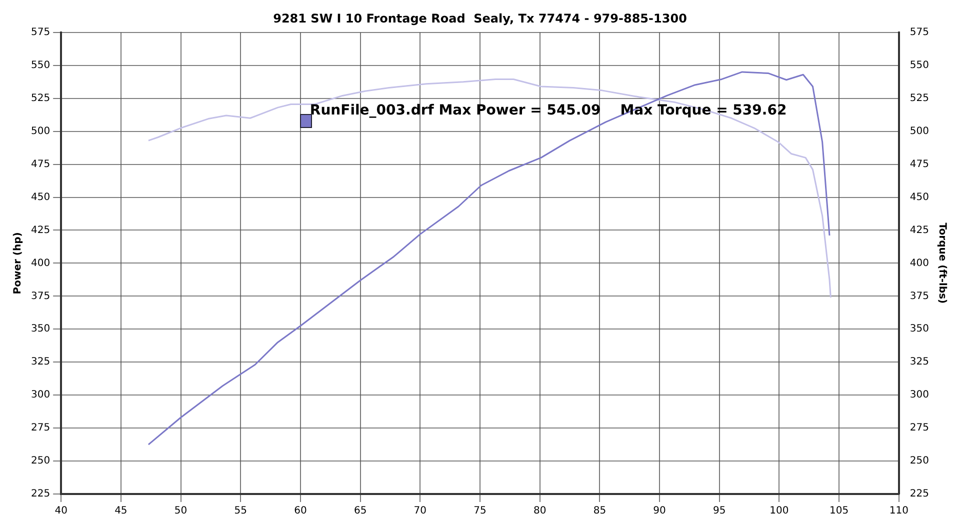  What do you see at coordinates (40, 428) in the screenshot?
I see `y-tick-label: 275` at bounding box center [40, 428].